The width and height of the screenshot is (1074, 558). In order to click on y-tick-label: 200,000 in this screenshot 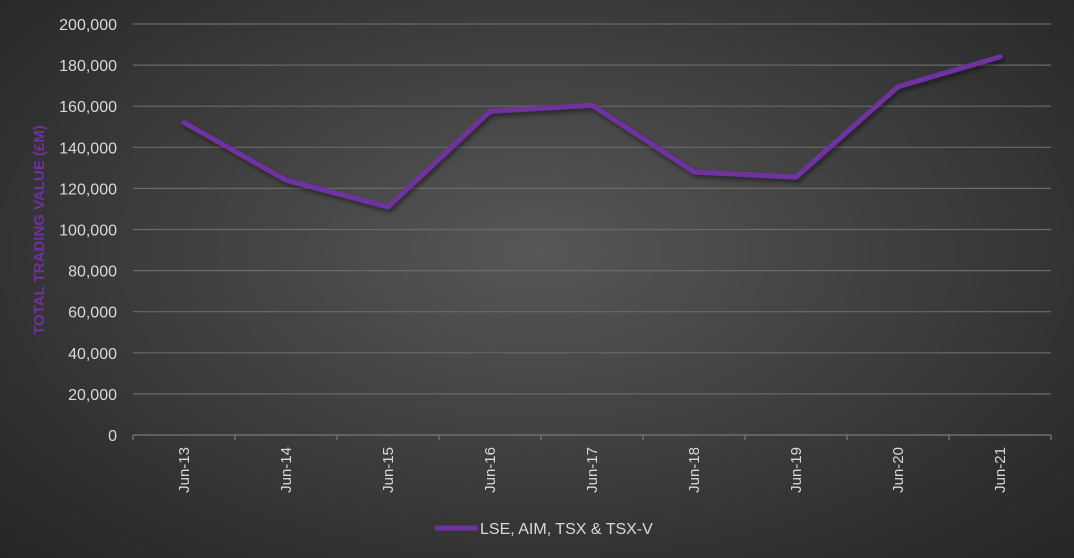, I will do `click(88, 25)`.